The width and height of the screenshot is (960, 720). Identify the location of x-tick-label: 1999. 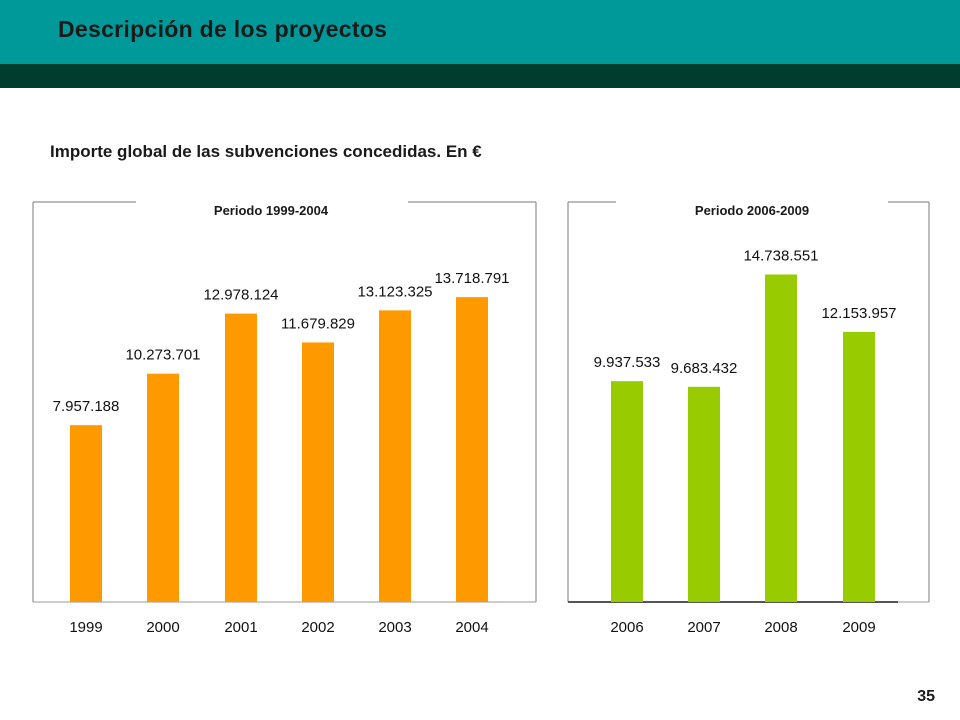
(85, 627).